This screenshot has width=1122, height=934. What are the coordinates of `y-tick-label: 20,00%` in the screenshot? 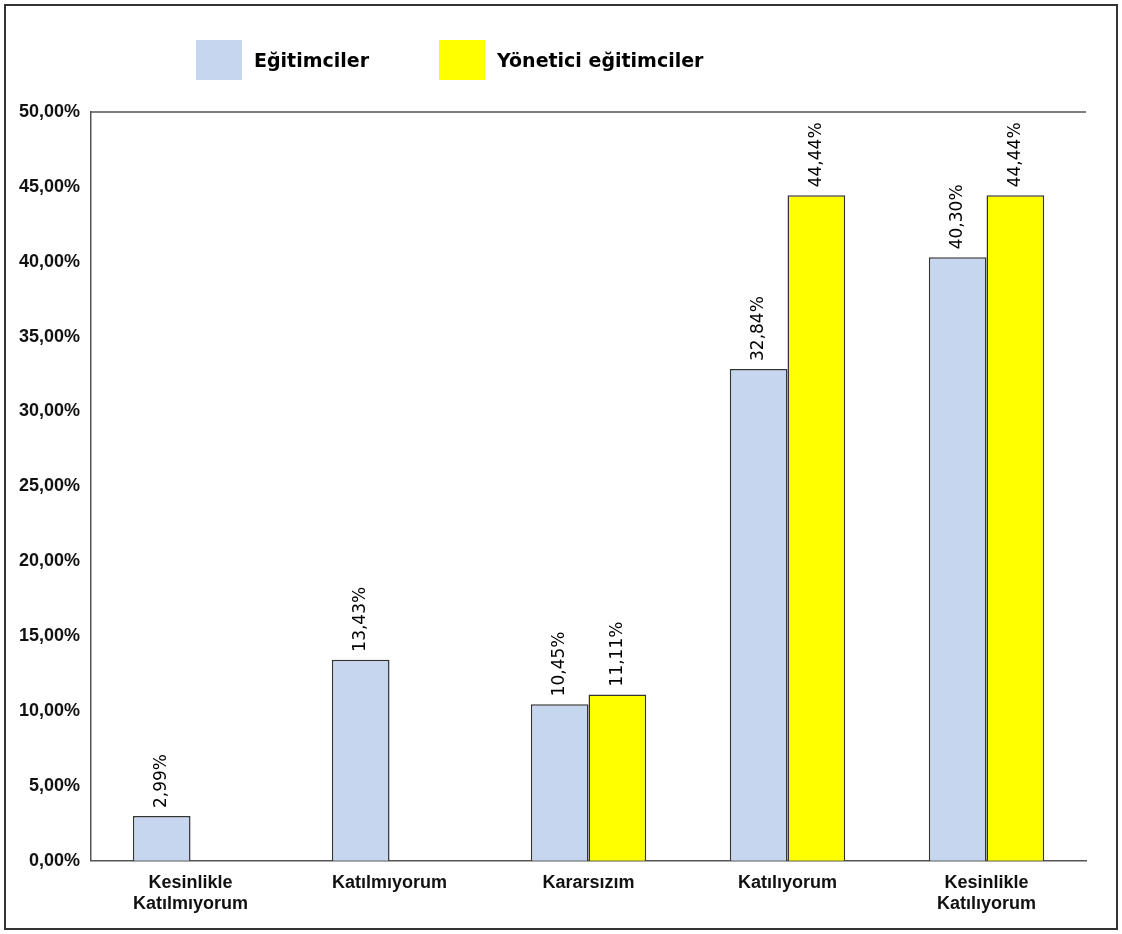 It's located at (49, 560).